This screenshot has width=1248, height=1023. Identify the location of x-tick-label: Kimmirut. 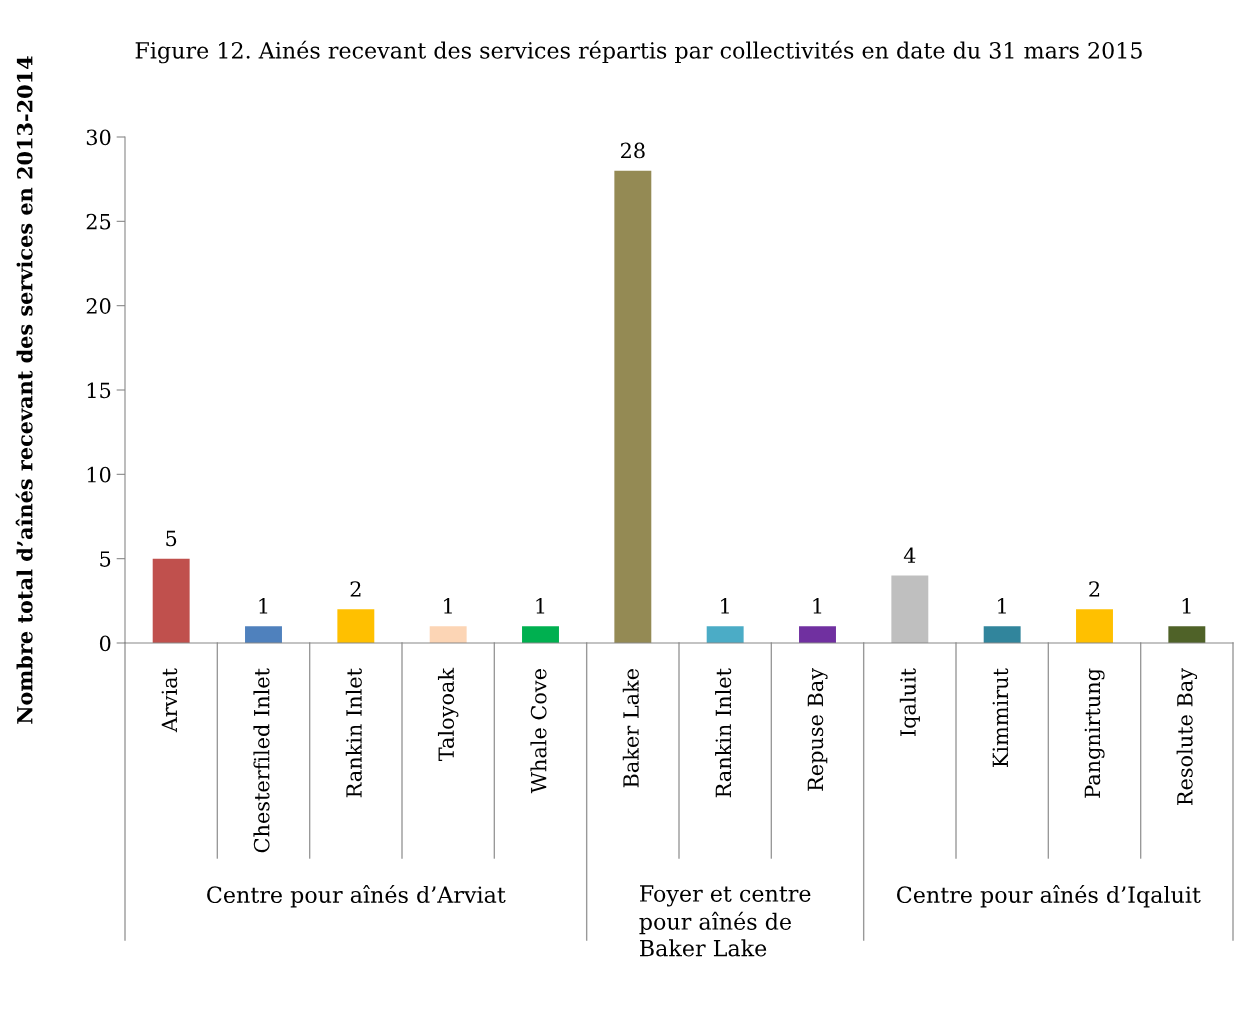
(1000, 717).